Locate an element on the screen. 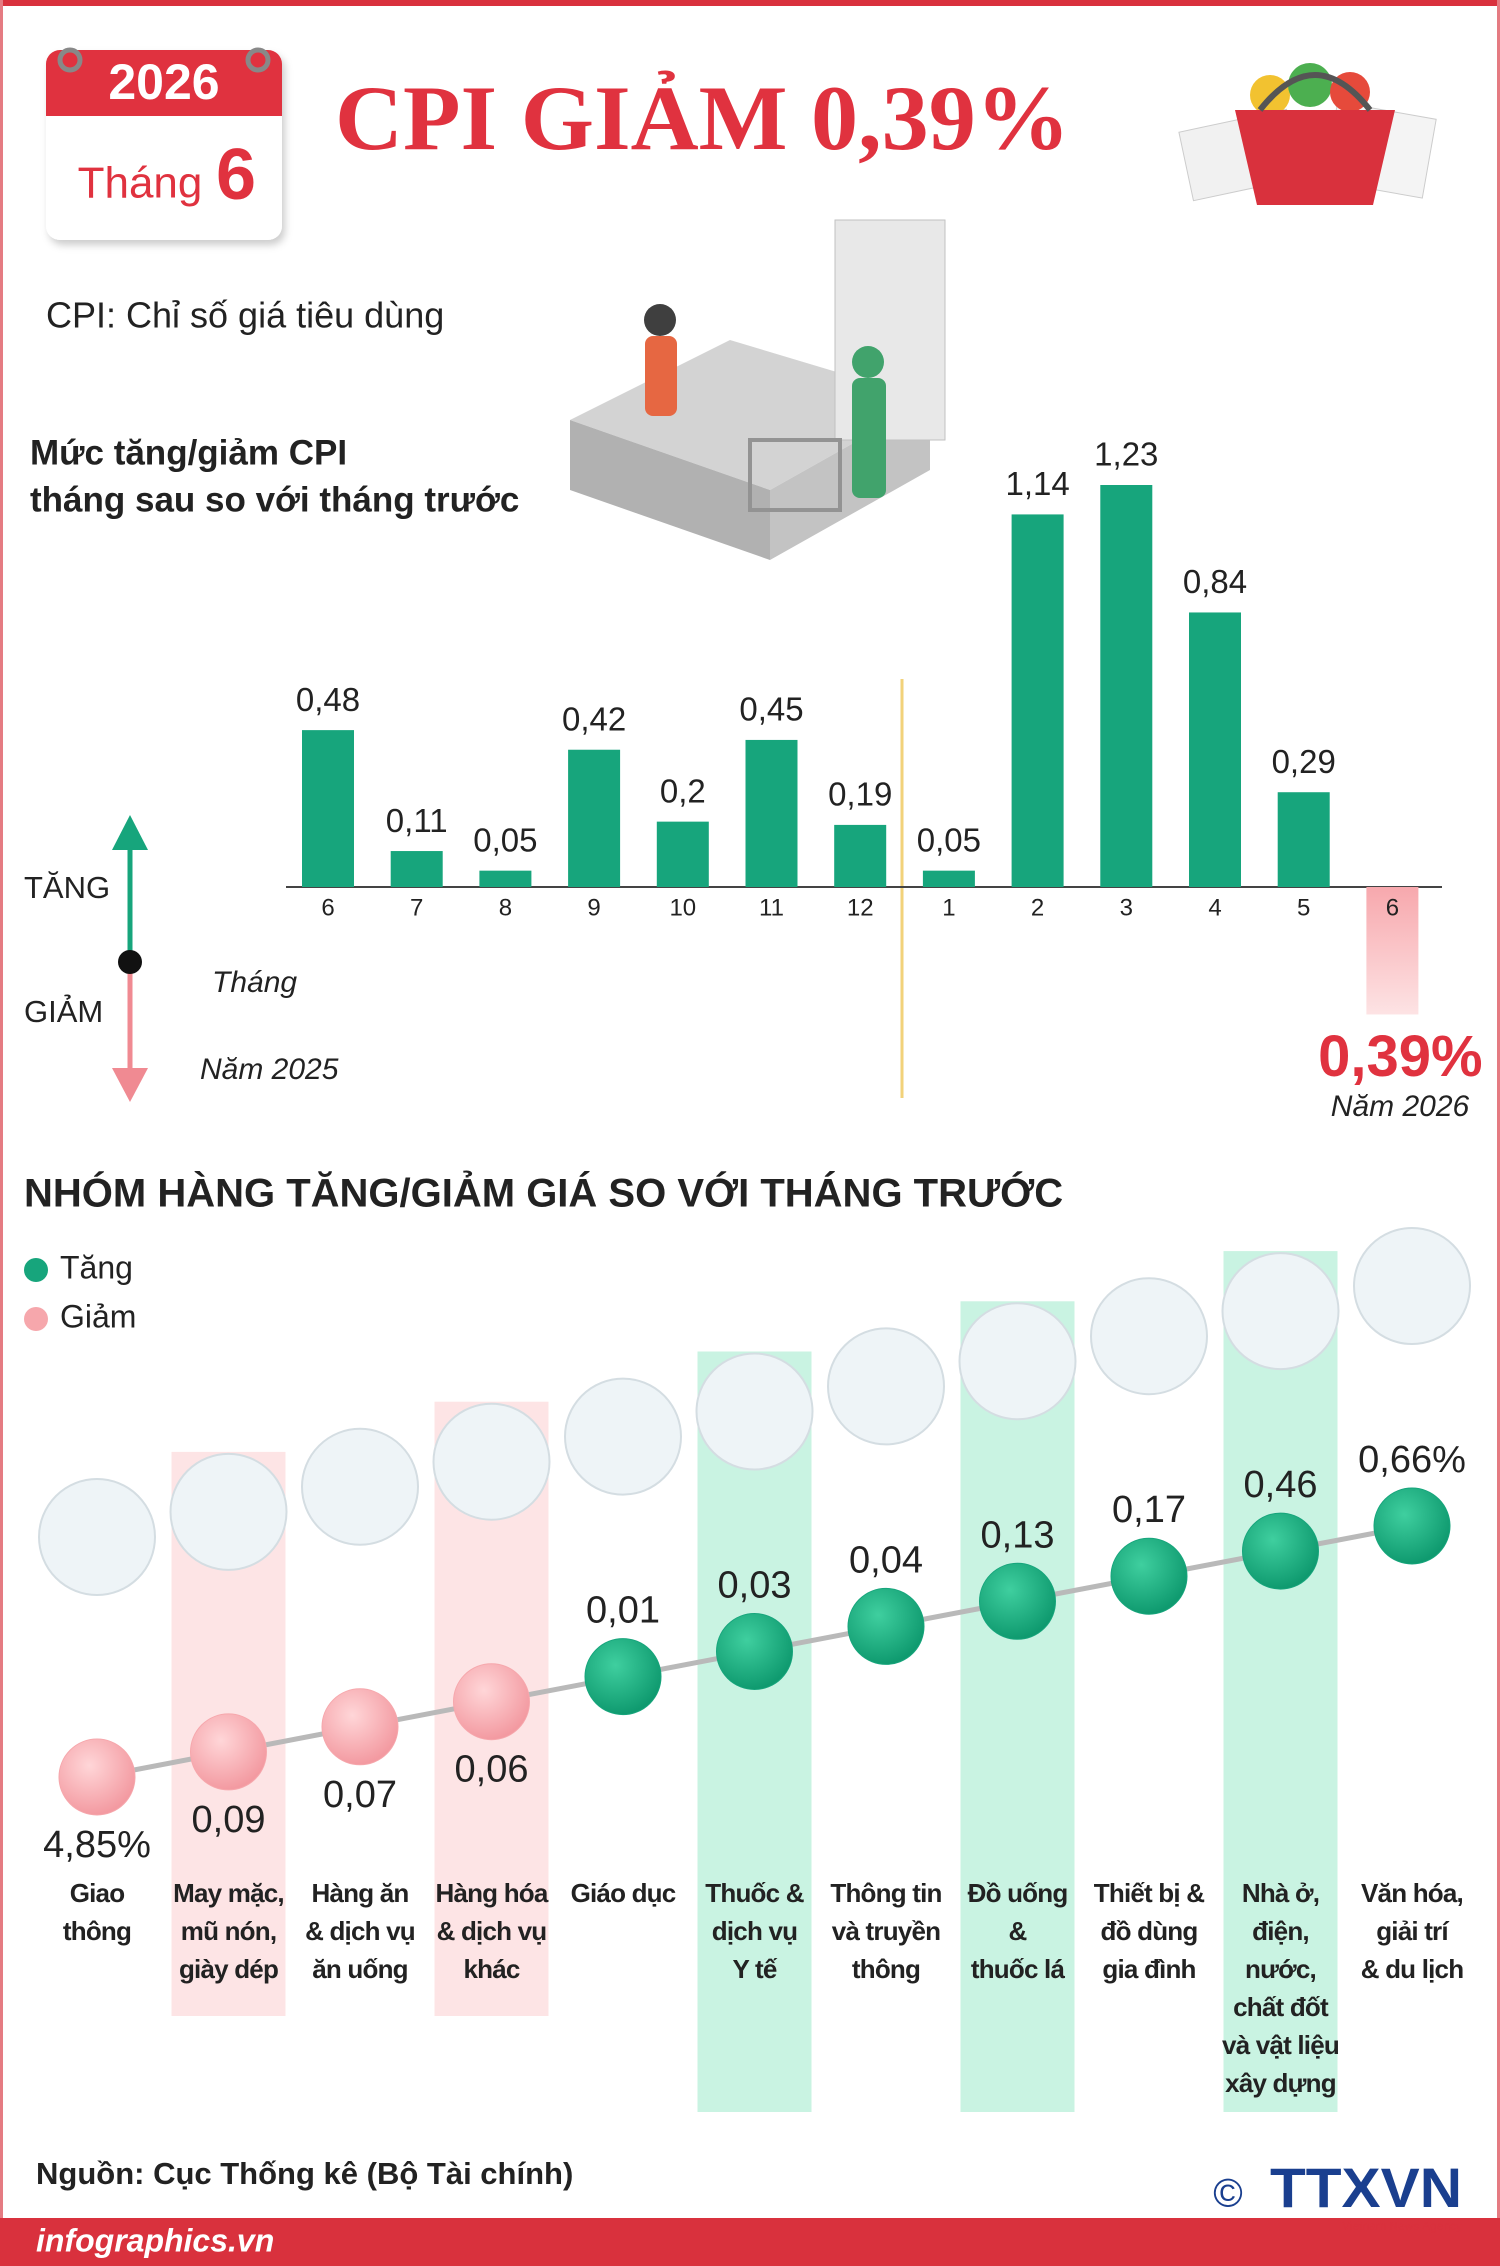 The image size is (1500, 2266). value-label: 0,11 is located at coordinates (417, 820).